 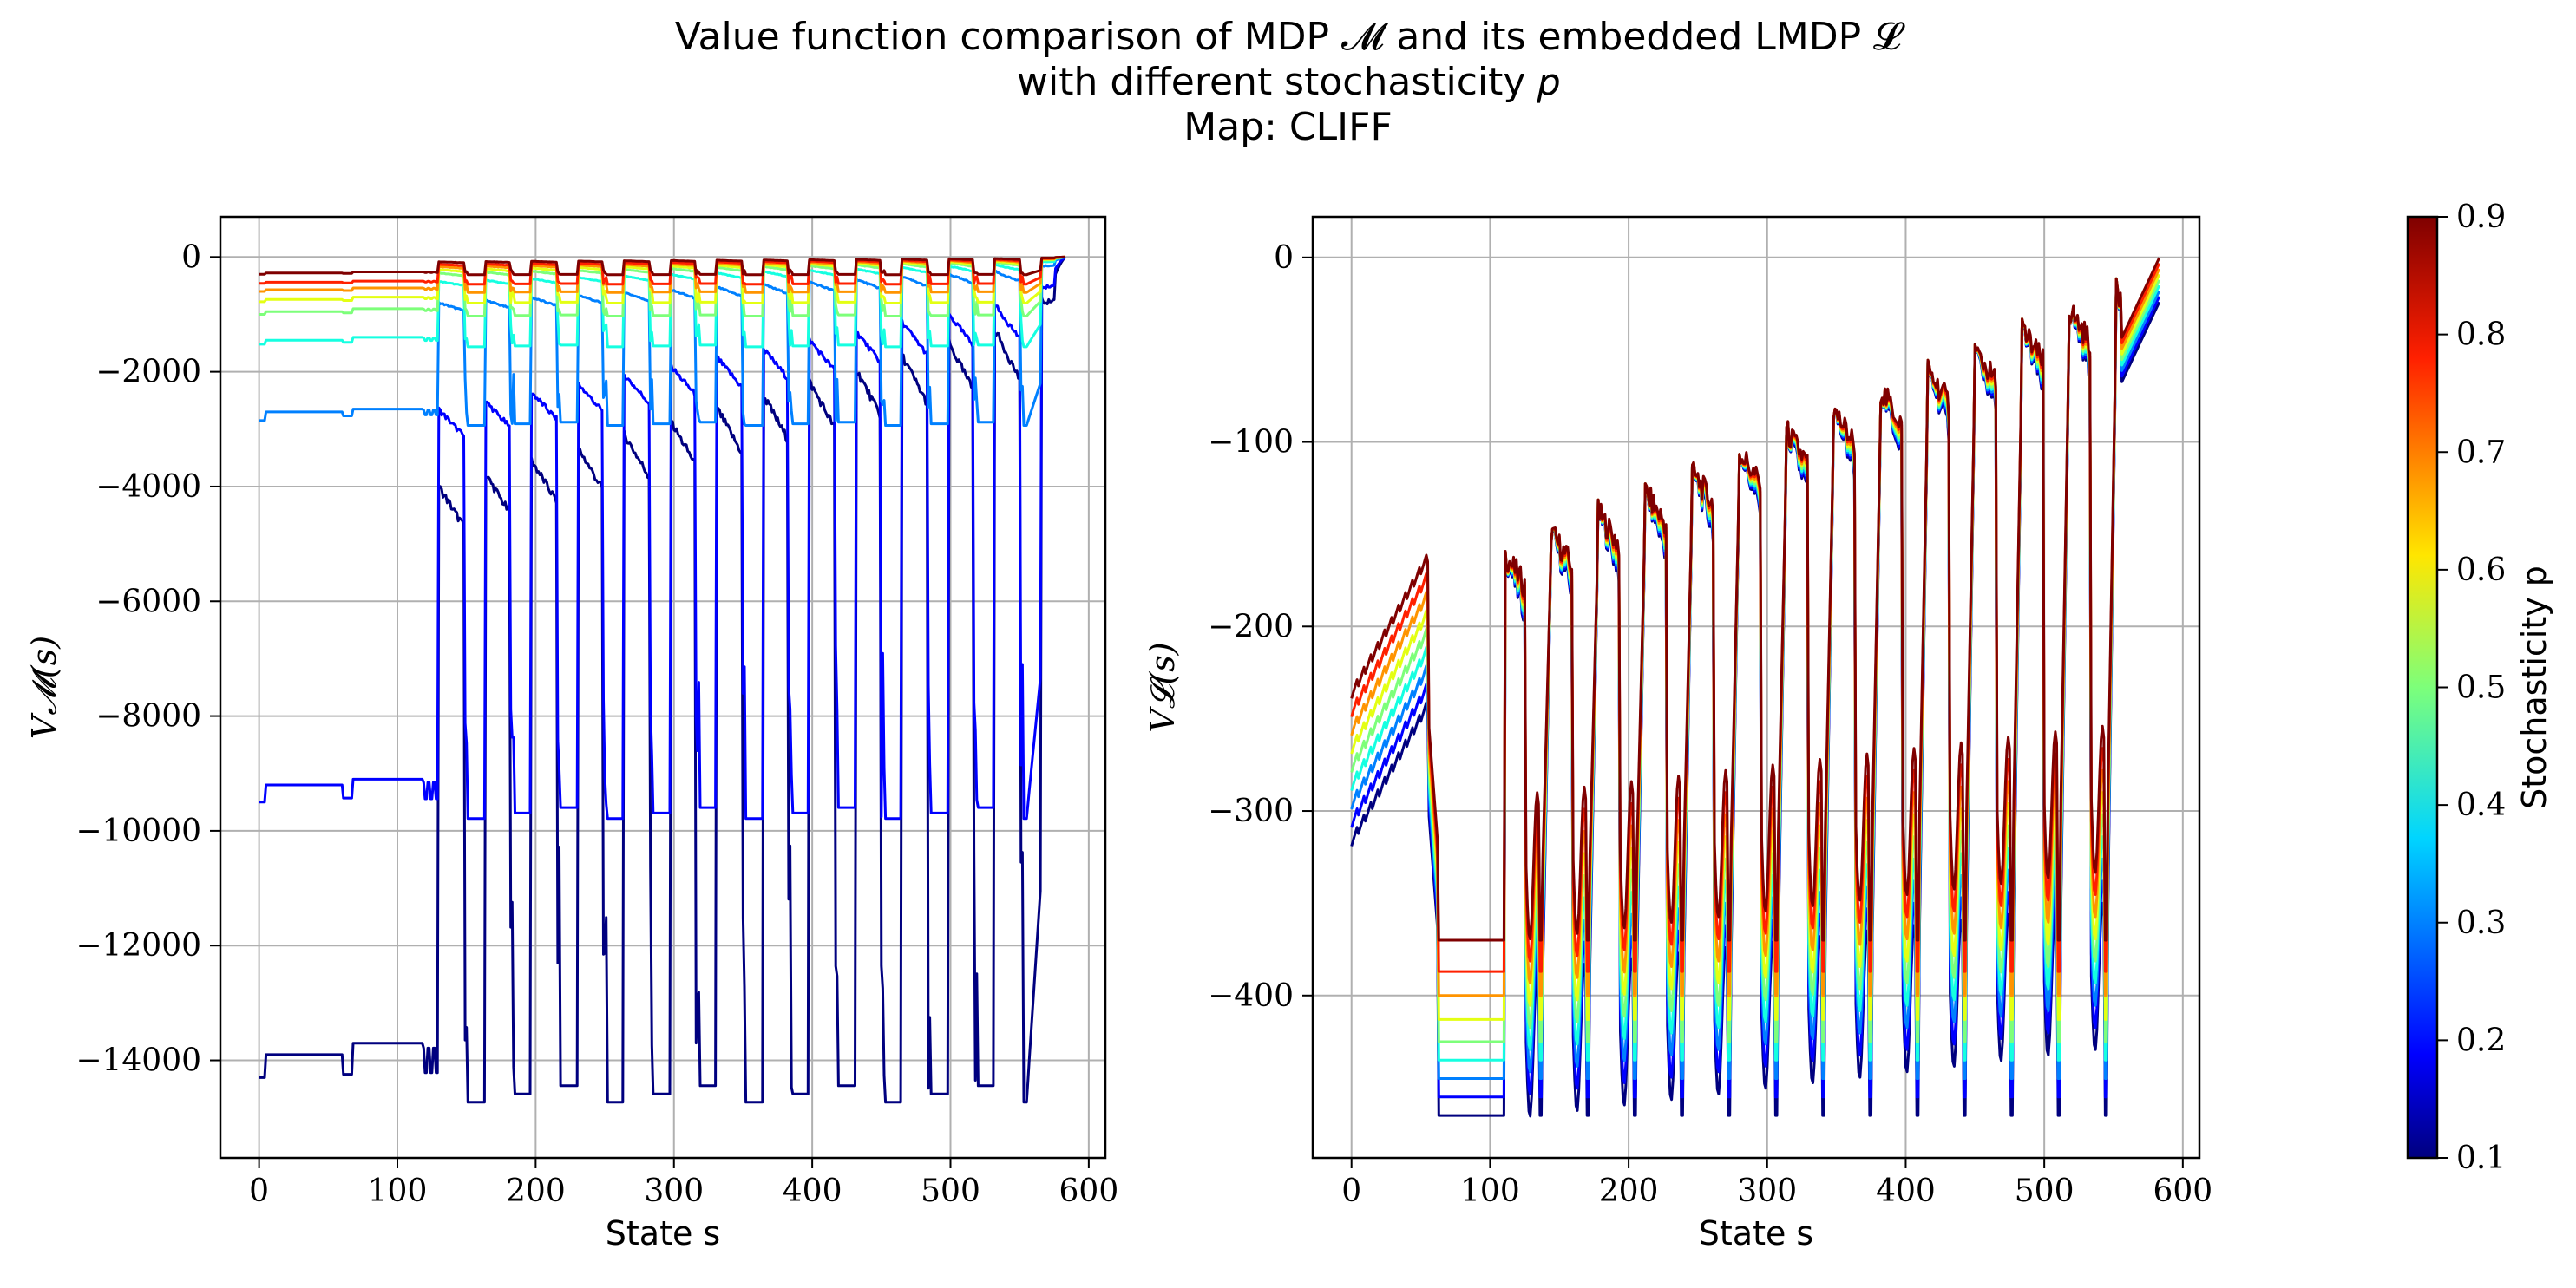 I want to click on colorbar-tick-label: 0.9, so click(x=2481, y=217).